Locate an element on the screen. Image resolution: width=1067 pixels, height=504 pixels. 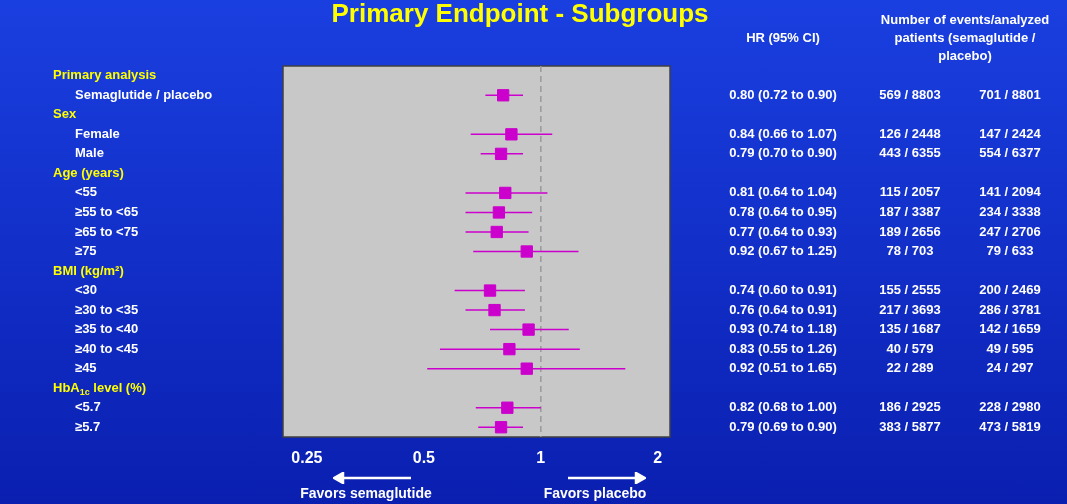
text: 286 / 3781 is located at coordinates (1010, 309).